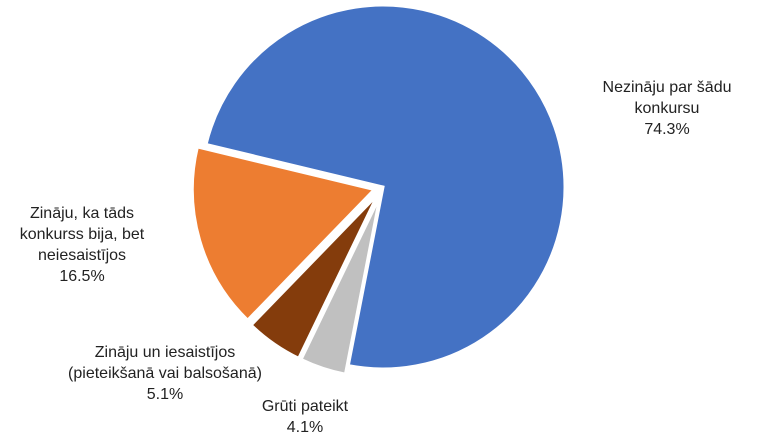 This screenshot has width=773, height=437. Describe the element at coordinates (165, 394) in the screenshot. I see `value-label: 5.1%` at that location.